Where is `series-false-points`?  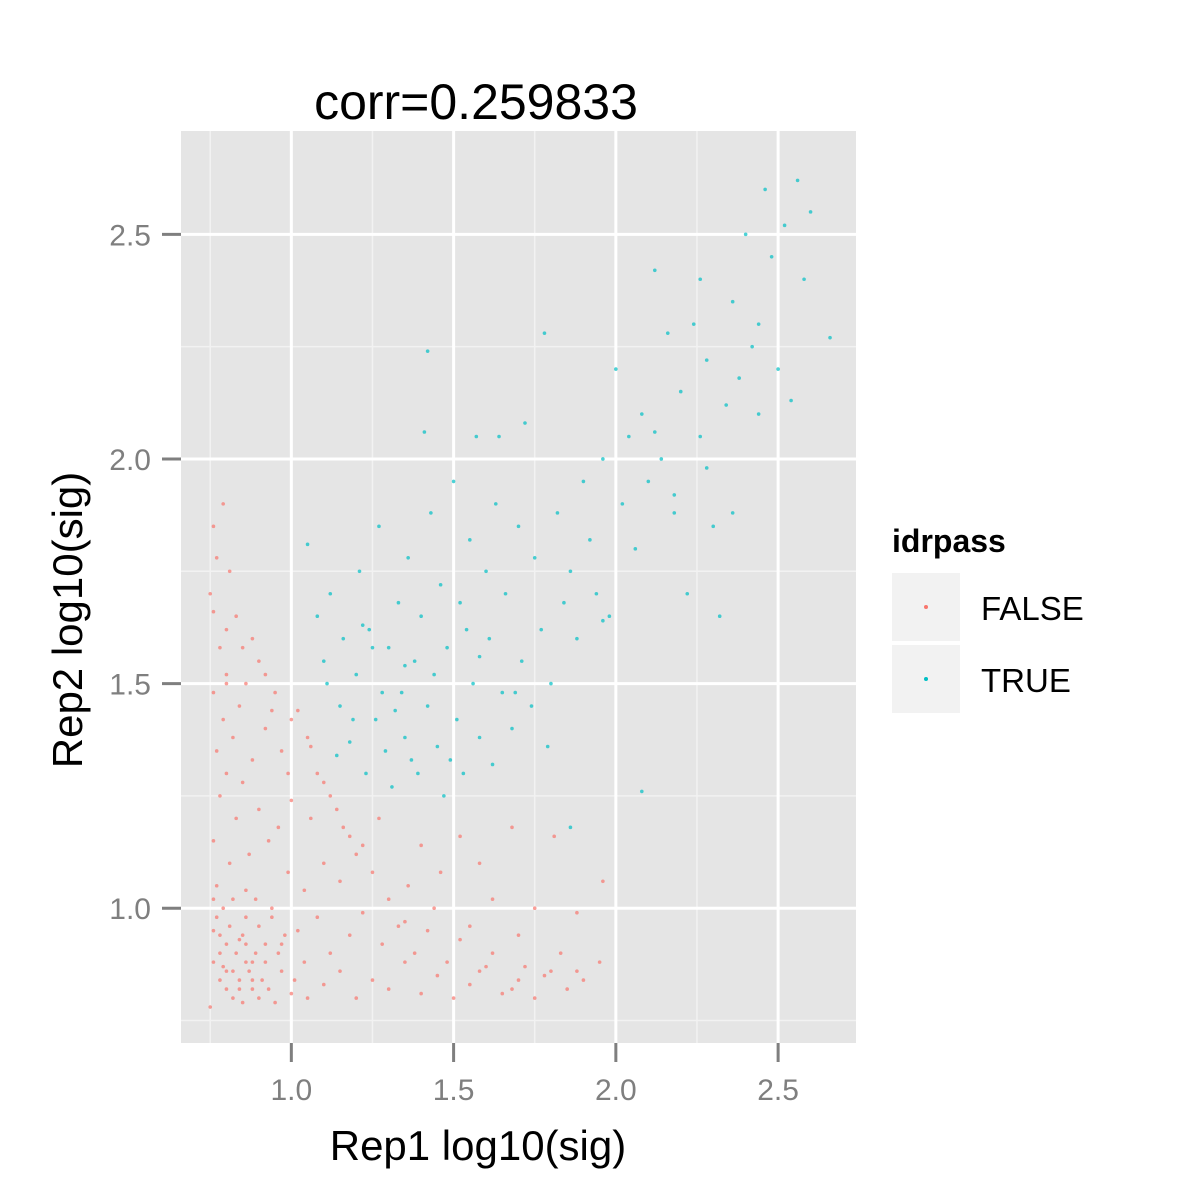 series-false-points is located at coordinates (406, 755).